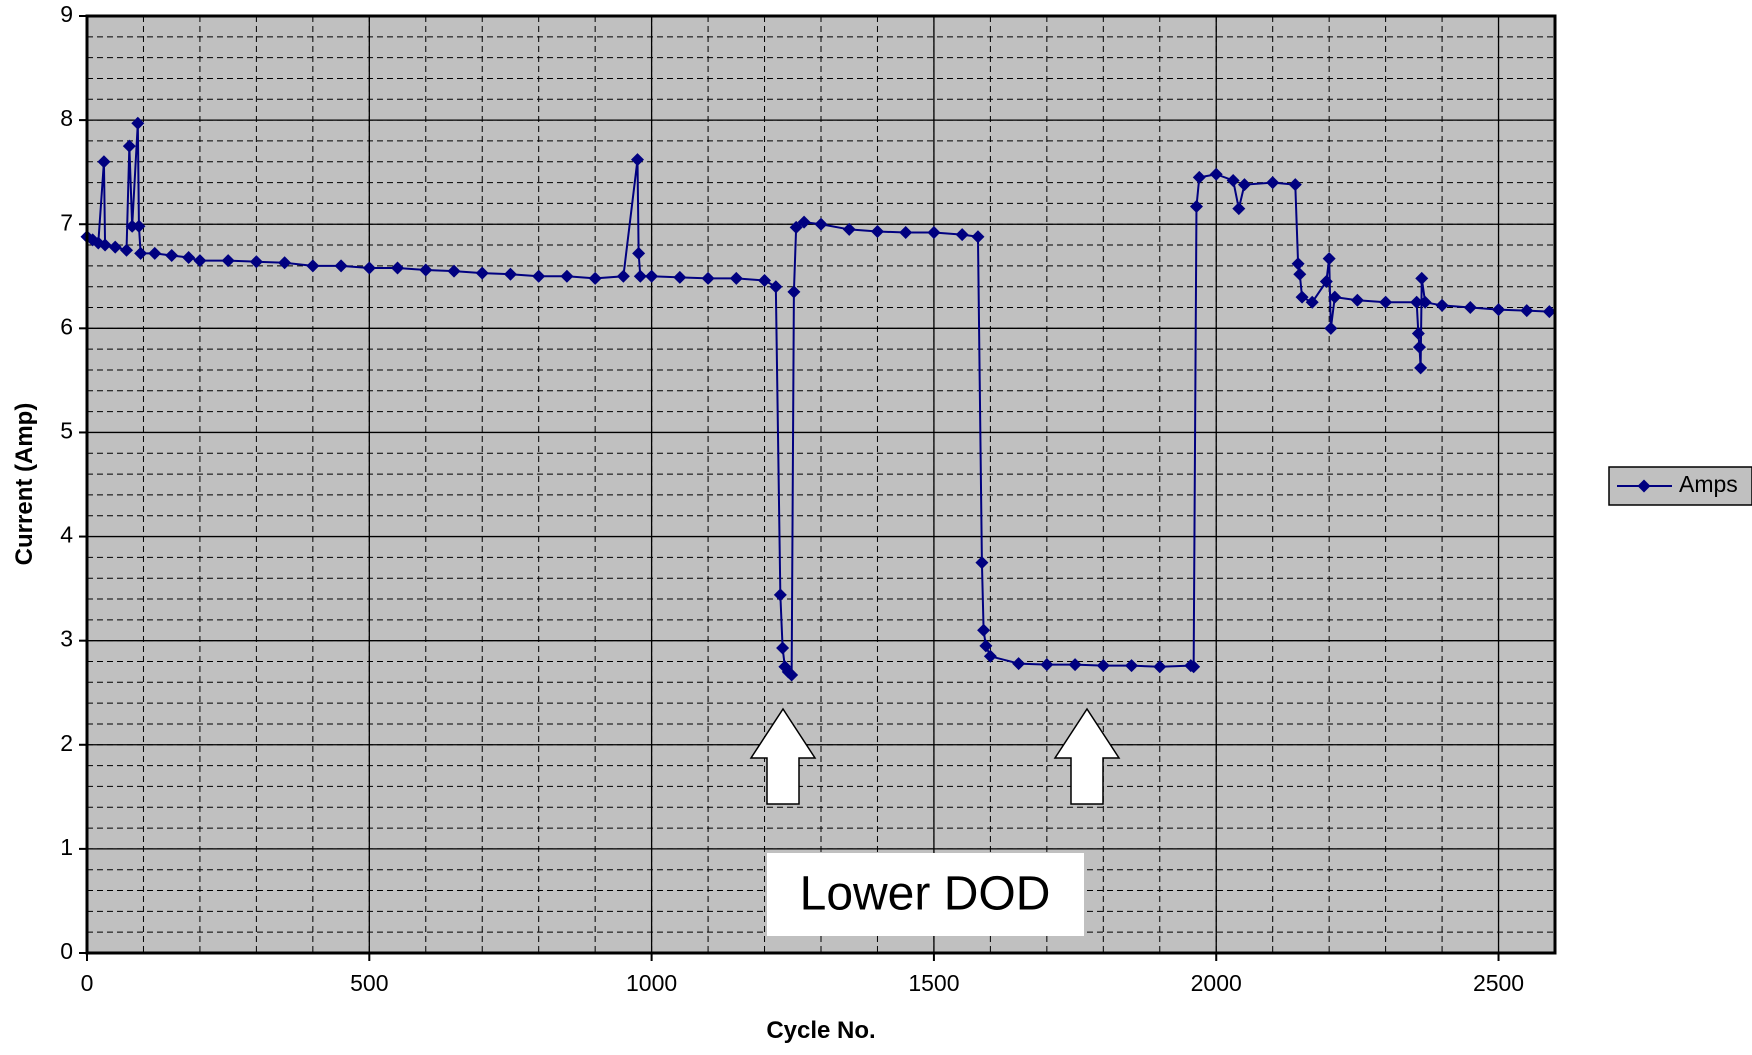  What do you see at coordinates (66, 222) in the screenshot?
I see `y-tick-label: 7` at bounding box center [66, 222].